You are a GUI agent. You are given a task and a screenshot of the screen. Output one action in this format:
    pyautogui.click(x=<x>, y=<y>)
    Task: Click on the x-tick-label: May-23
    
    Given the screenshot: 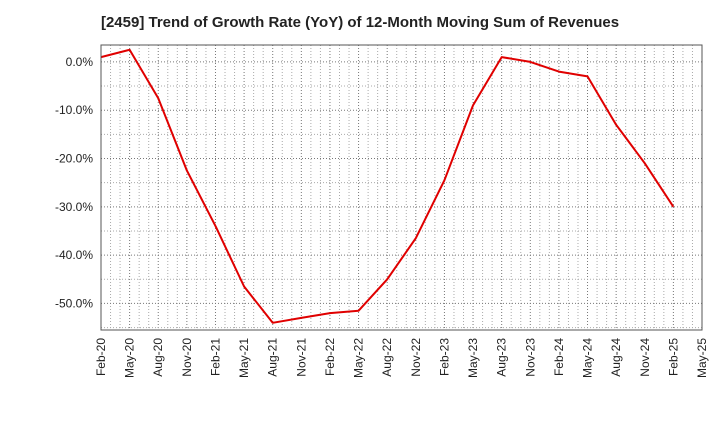 What is the action you would take?
    pyautogui.click(x=473, y=358)
    